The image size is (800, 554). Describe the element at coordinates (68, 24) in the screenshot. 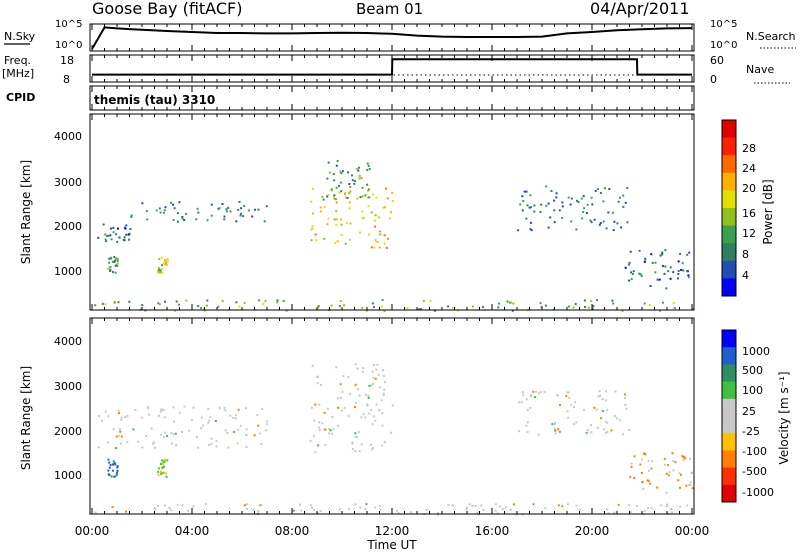

I see `nsky-tick-top: 10^5` at that location.